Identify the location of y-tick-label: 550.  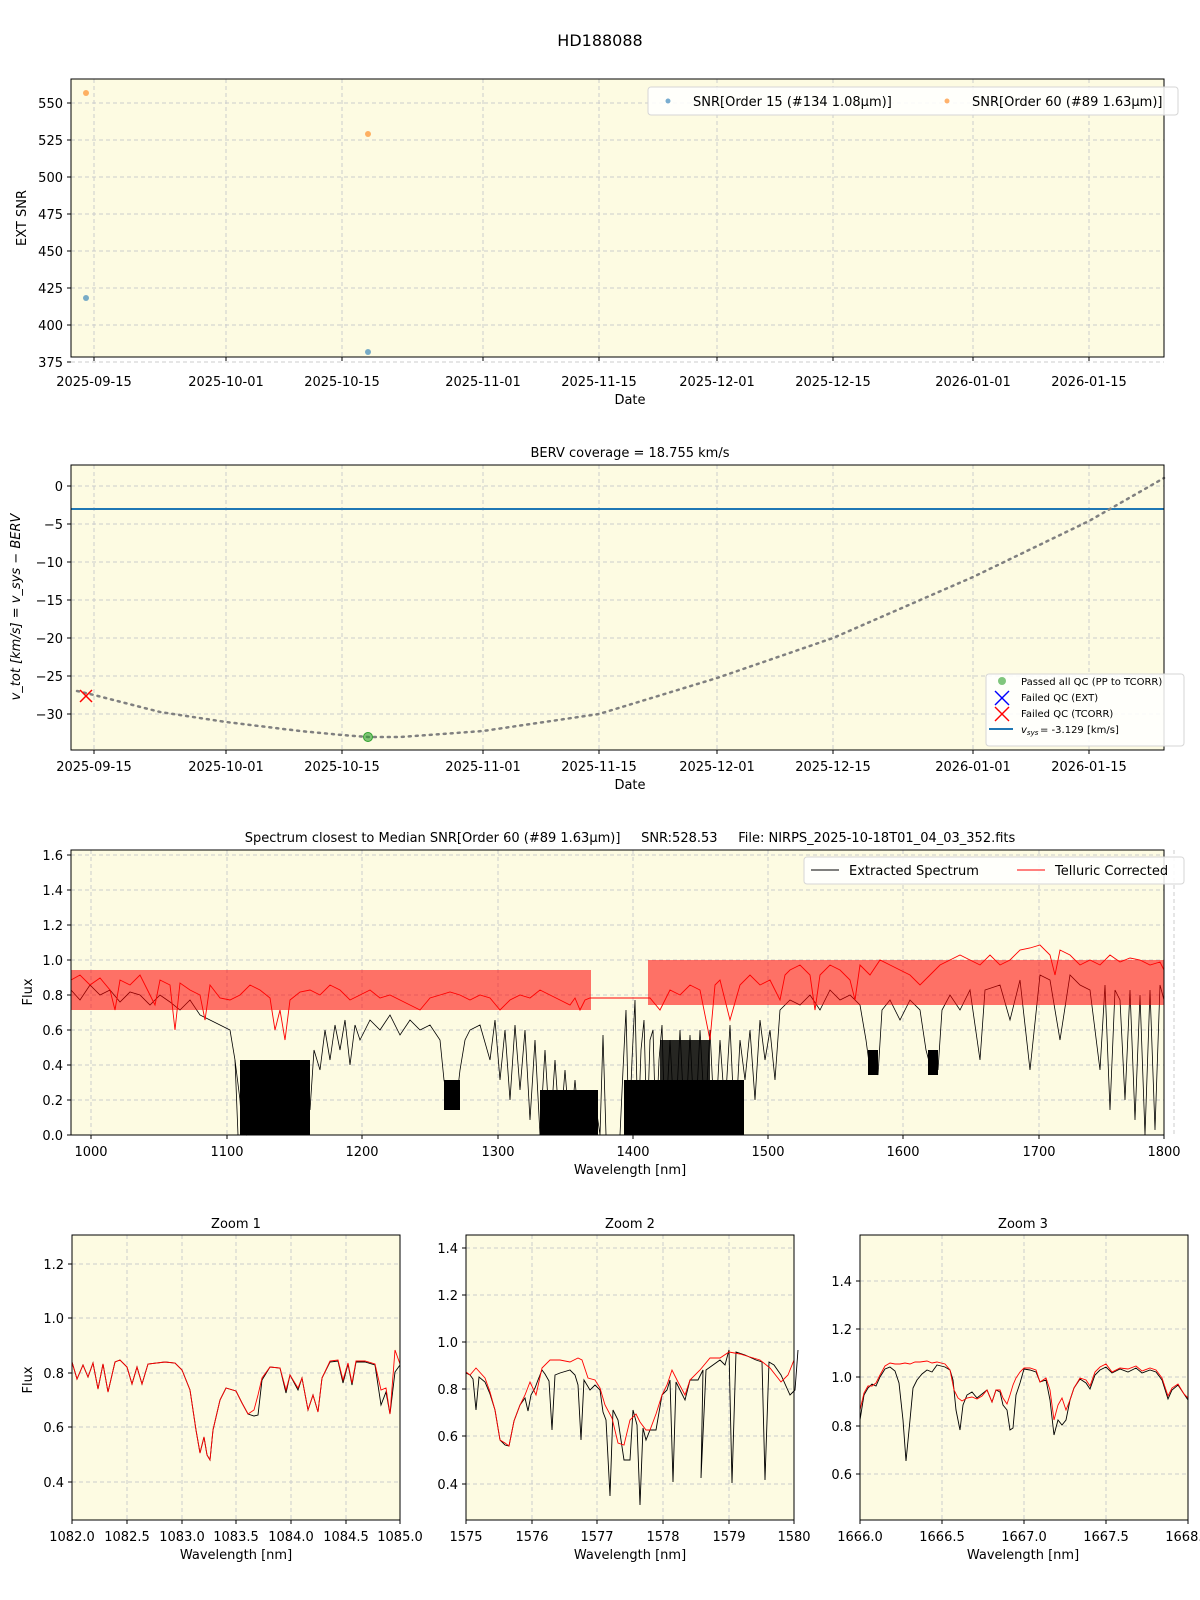
(50, 104).